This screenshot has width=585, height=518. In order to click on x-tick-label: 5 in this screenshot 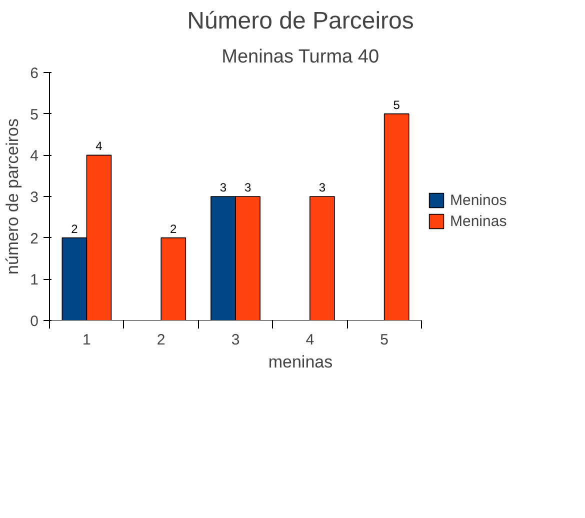, I will do `click(384, 340)`.